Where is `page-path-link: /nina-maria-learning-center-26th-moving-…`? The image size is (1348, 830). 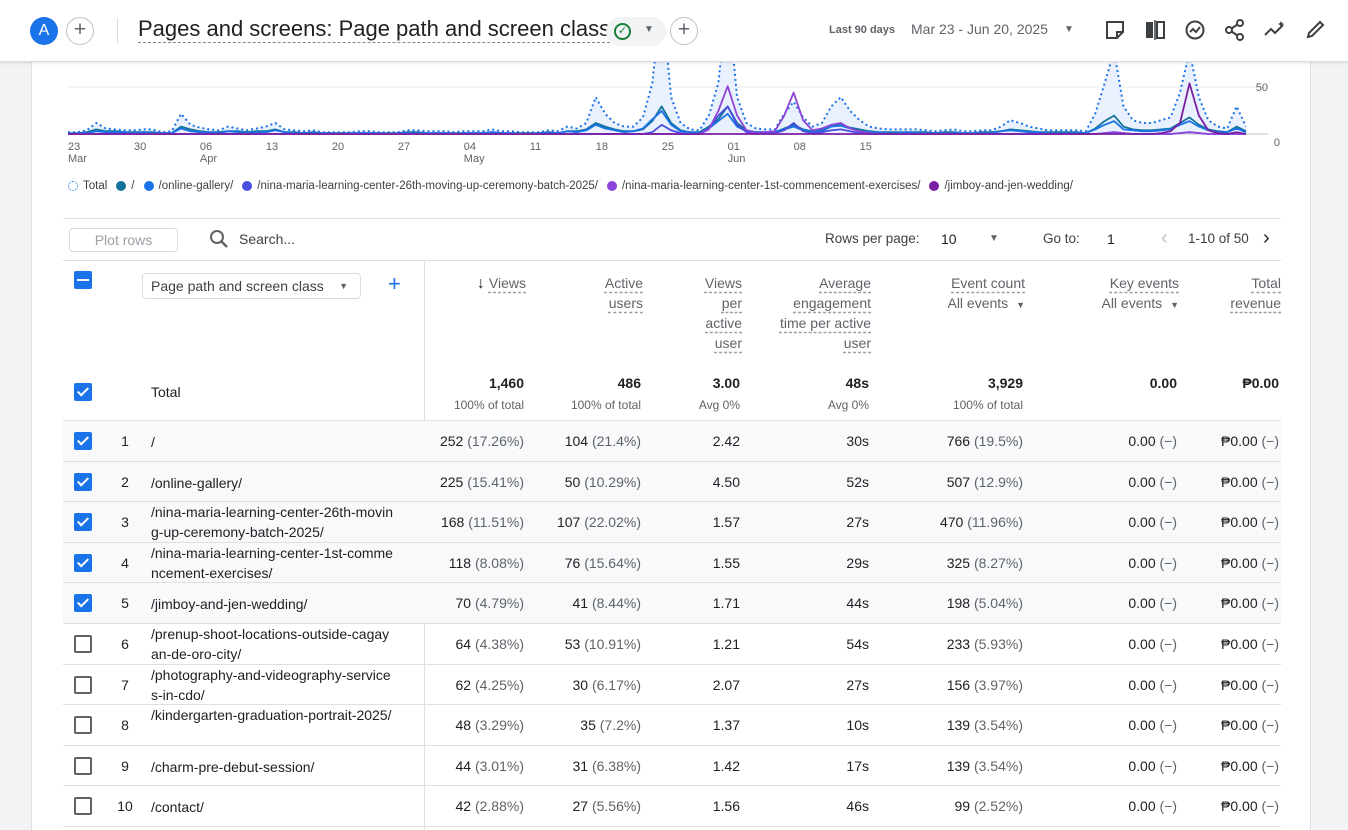
page-path-link: /nina-maria-learning-center-26th-moving-… is located at coordinates (272, 522).